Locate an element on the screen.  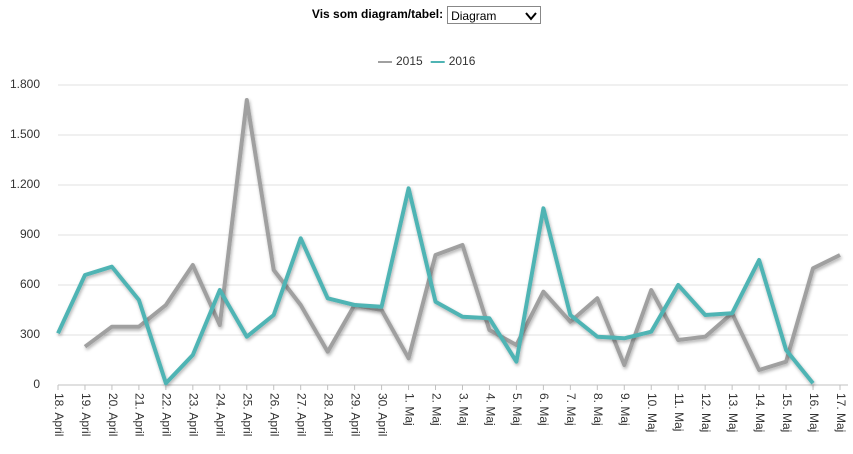
x-tick-label: 17. Maj is located at coordinates (841, 412).